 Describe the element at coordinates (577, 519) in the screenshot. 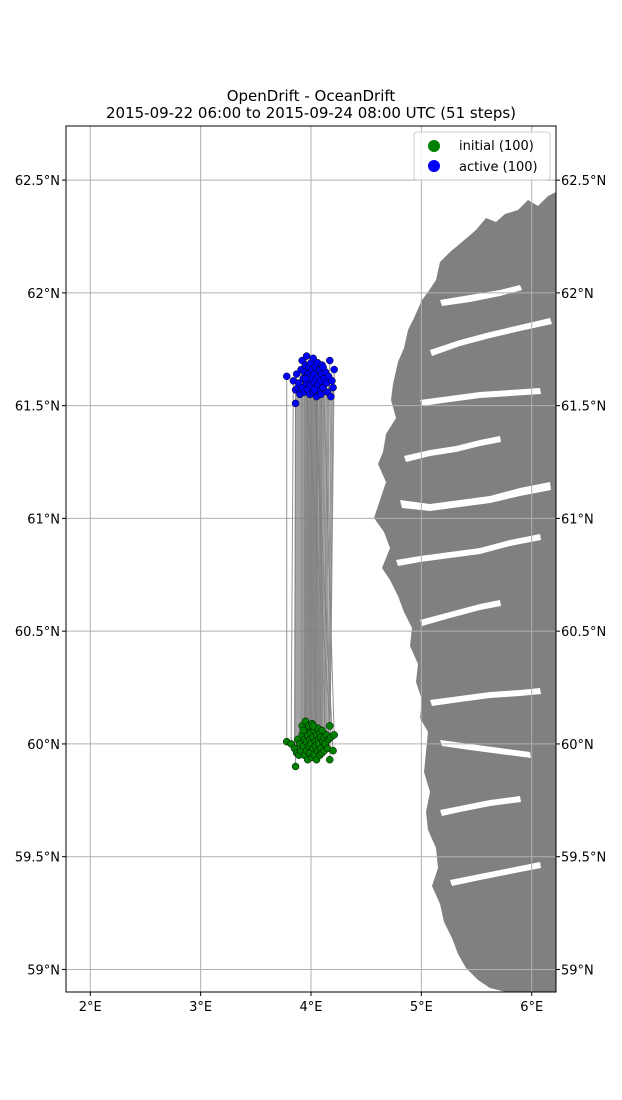

I see `y-tick-label-right-4: 61°N` at that location.